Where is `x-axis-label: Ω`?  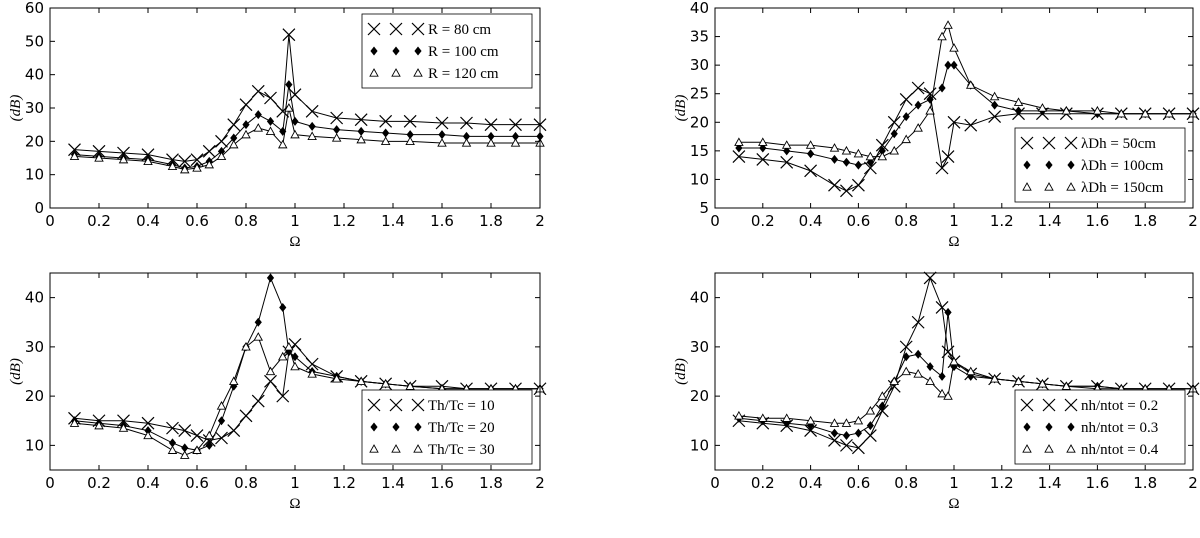
x-axis-label: Ω is located at coordinates (953, 242).